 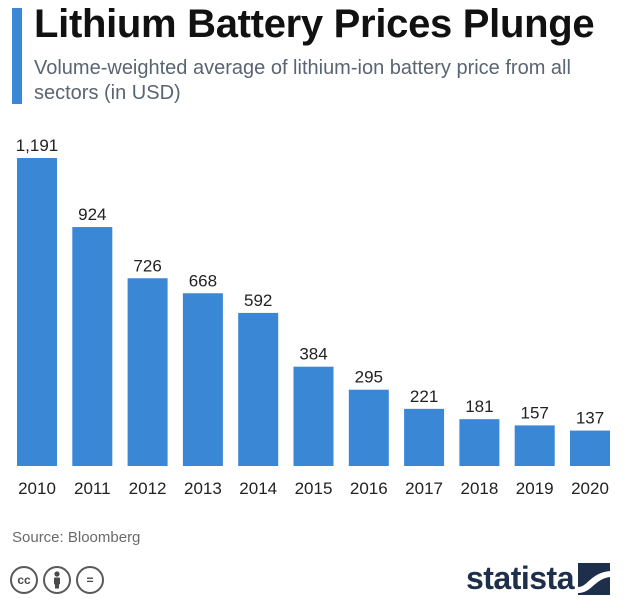 What do you see at coordinates (590, 488) in the screenshot?
I see `category-label-2020: 2020` at bounding box center [590, 488].